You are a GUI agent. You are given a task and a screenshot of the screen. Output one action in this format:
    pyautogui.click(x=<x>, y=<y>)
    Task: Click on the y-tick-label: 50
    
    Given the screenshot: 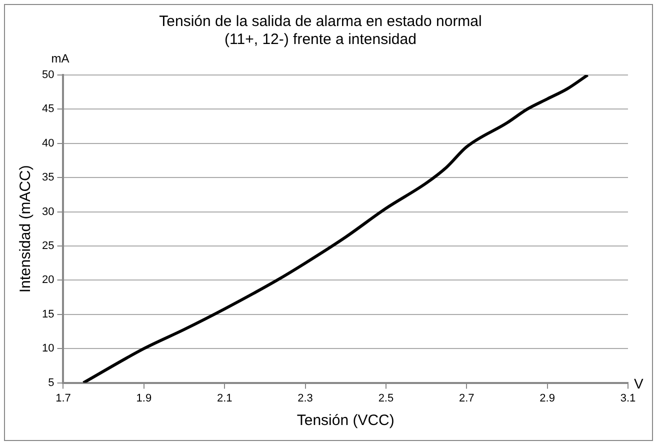 What is the action you would take?
    pyautogui.click(x=48, y=75)
    